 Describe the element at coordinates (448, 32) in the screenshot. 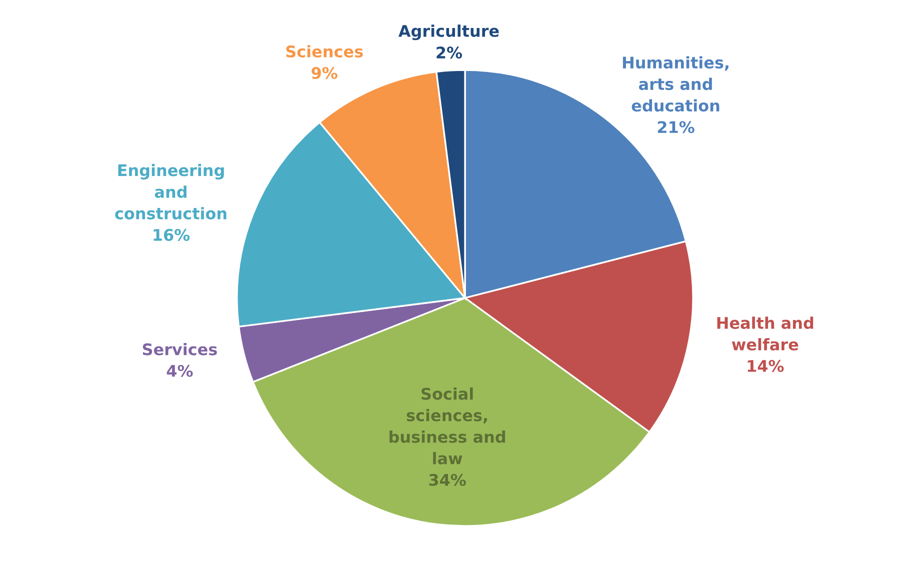

I see `slice-label: Agriculture` at that location.